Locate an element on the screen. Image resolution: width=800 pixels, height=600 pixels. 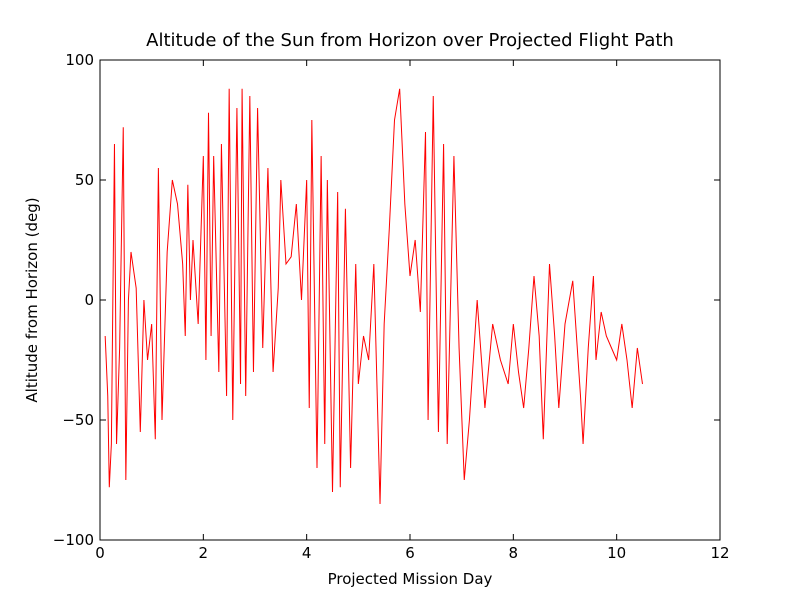
y-tick-label: 100 is located at coordinates (79, 60).